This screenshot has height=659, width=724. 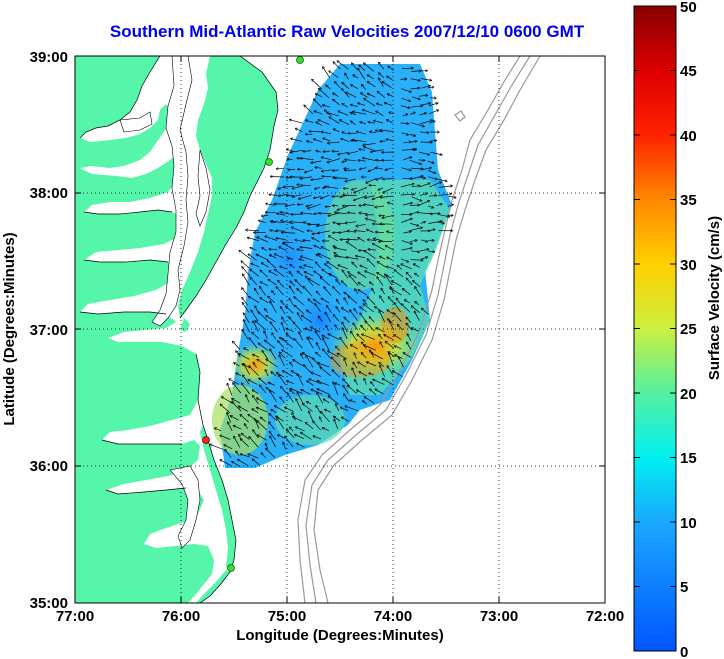 What do you see at coordinates (49, 57) in the screenshot?
I see `y-tick-label: 39:00` at bounding box center [49, 57].